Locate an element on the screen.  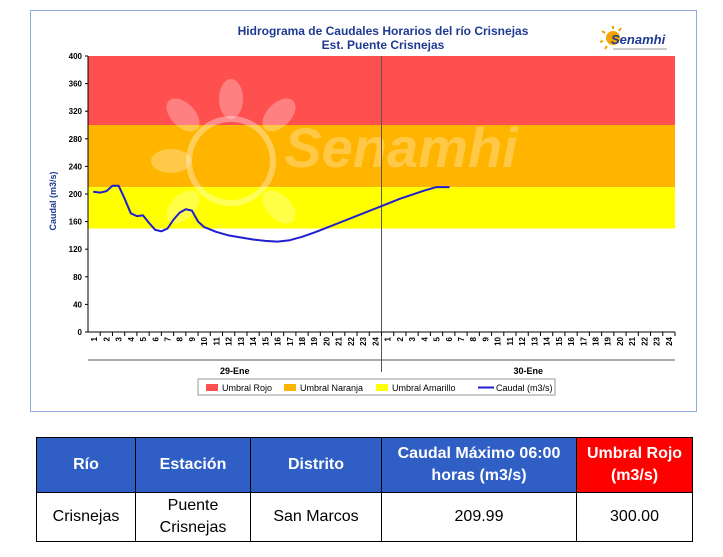
cell-distrito: San Marcos is located at coordinates (316, 517).